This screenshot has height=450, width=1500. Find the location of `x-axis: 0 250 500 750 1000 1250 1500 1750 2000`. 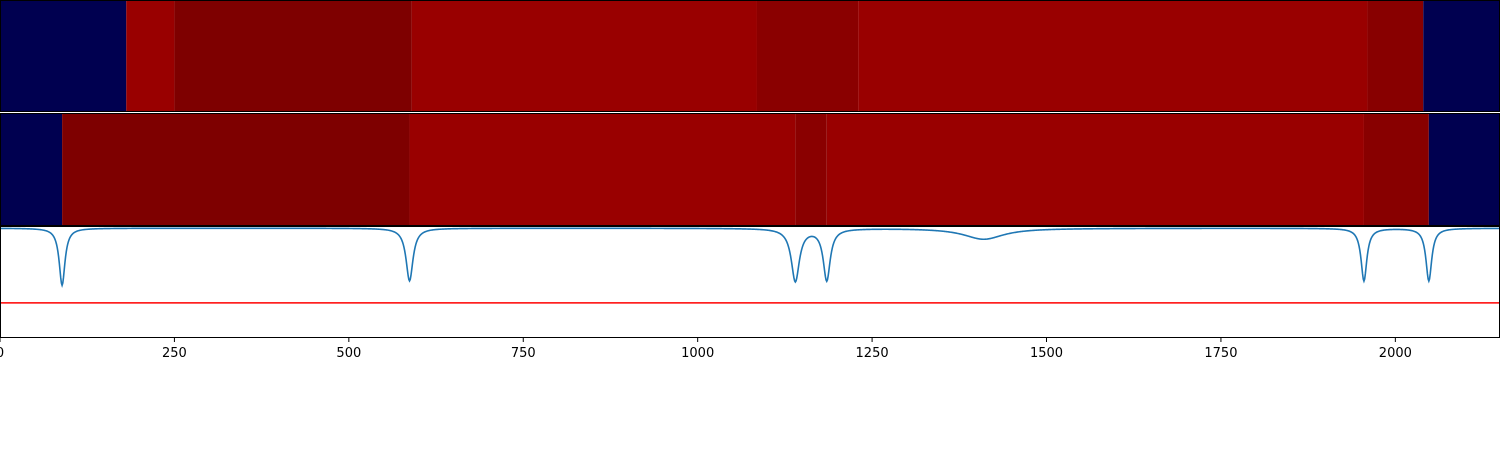

x-axis: 0 250 500 750 1000 1250 1500 1750 2000 is located at coordinates (706, 349).